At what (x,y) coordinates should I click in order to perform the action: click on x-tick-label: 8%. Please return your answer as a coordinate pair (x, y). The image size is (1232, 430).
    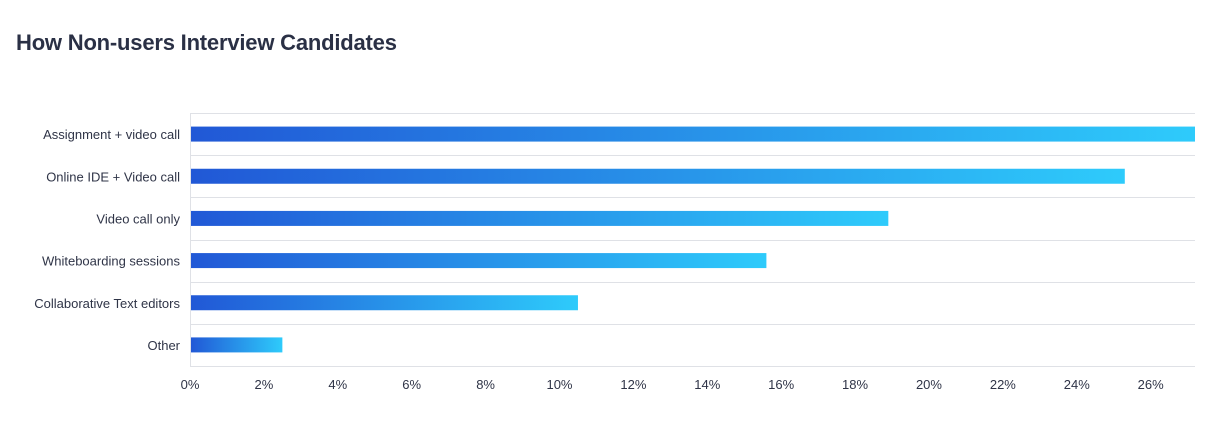
    Looking at the image, I should click on (485, 384).